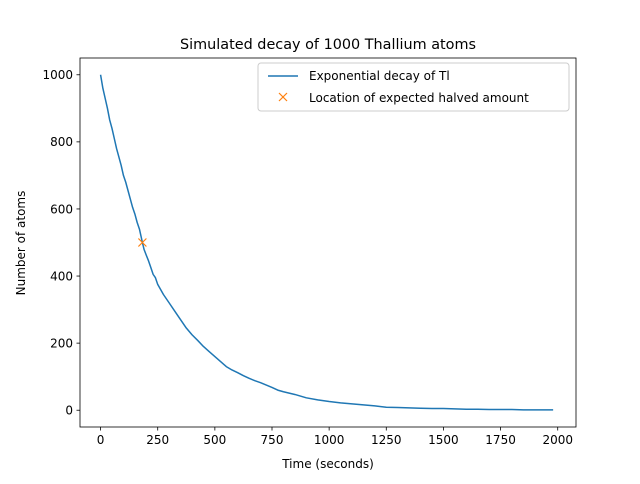 Image resolution: width=640 pixels, height=484 pixels. I want to click on x-tick-label: 250, so click(157, 440).